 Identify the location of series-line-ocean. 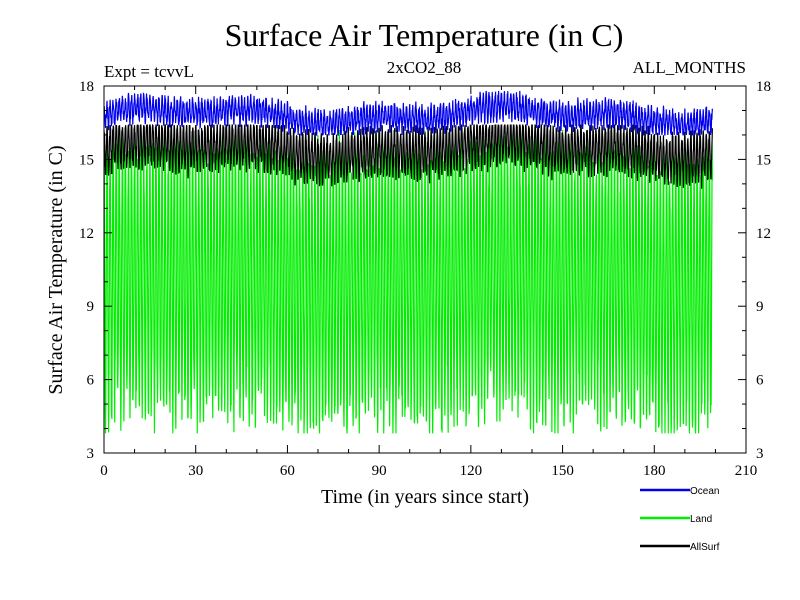
(408, 113).